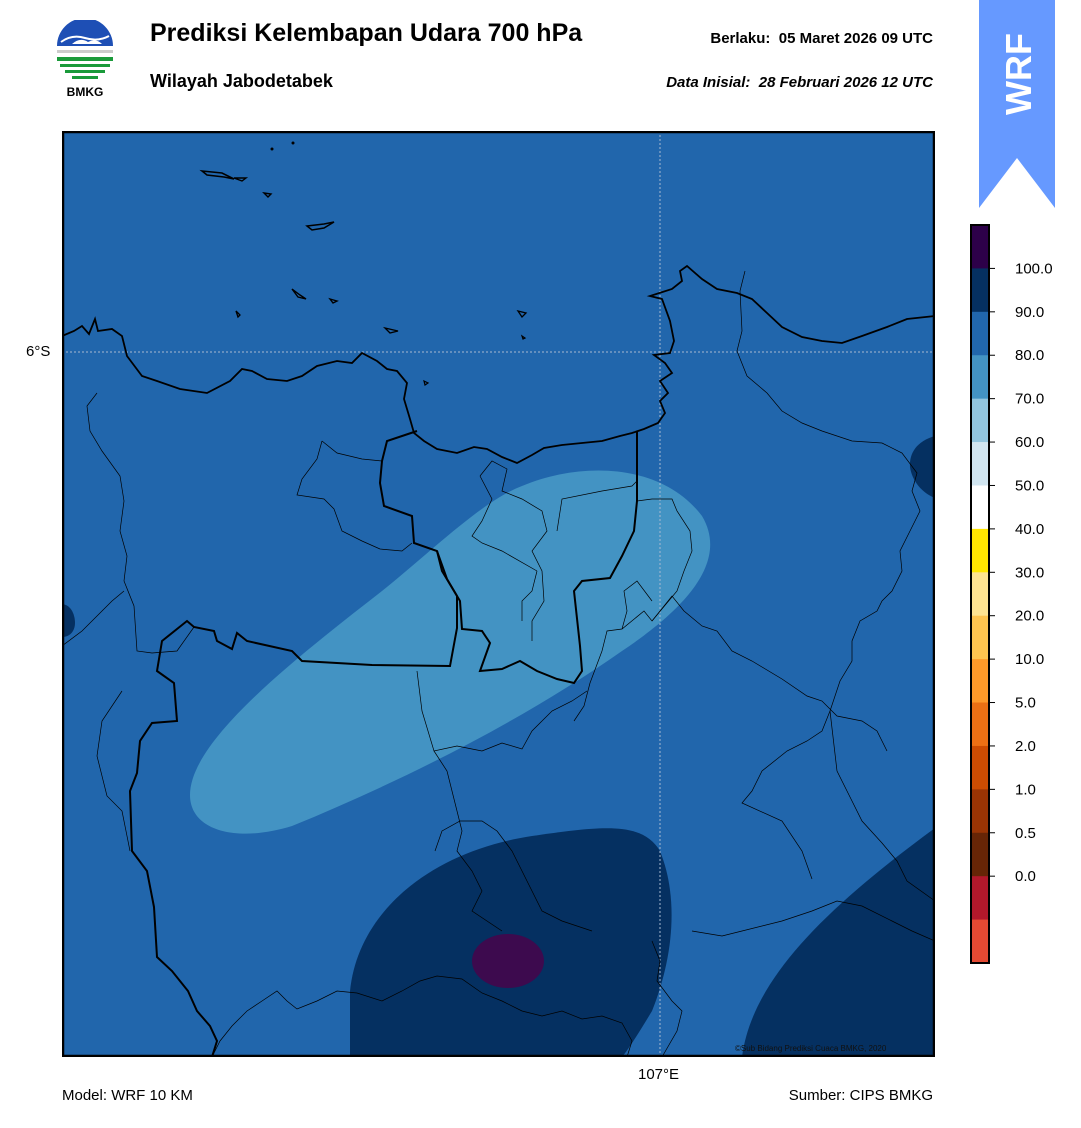 The width and height of the screenshot is (1081, 1128). I want to click on copyright-text: ©Sub Bidang Prediksi Cuaca BMKG, 2020, so click(811, 1048).